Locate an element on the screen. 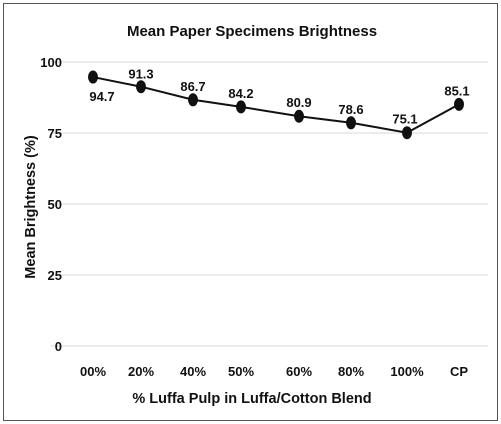 The image size is (501, 424). data-labels: 94.7 91.3 86.7 84.2 80.9 78.6 75.1 85.1 is located at coordinates (279, 97).